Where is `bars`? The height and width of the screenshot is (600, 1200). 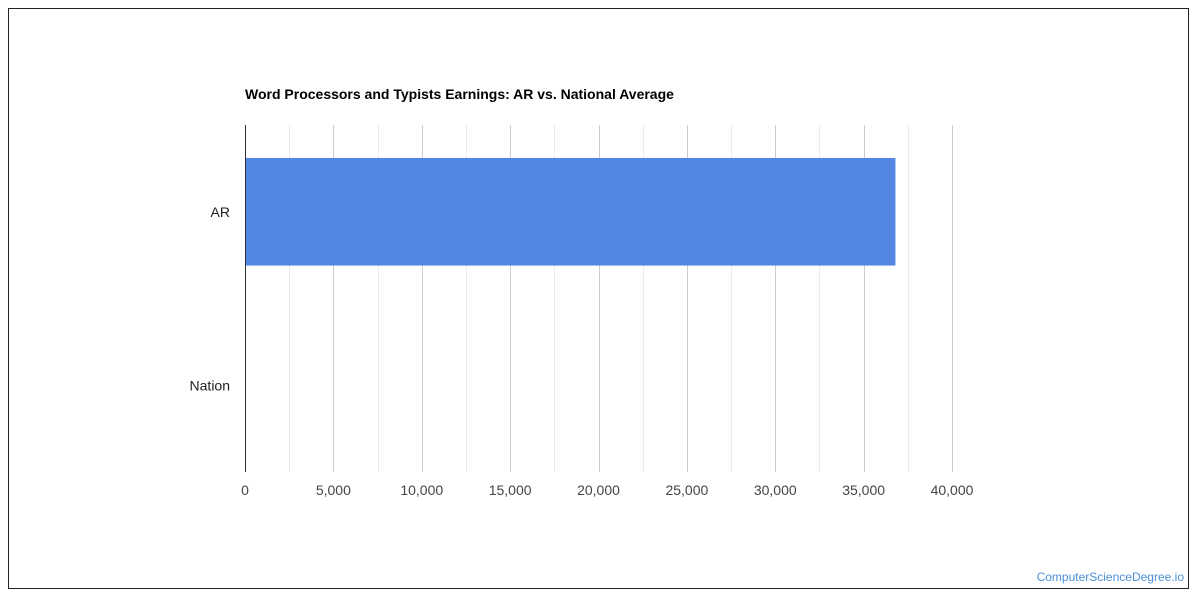 bars is located at coordinates (570, 211).